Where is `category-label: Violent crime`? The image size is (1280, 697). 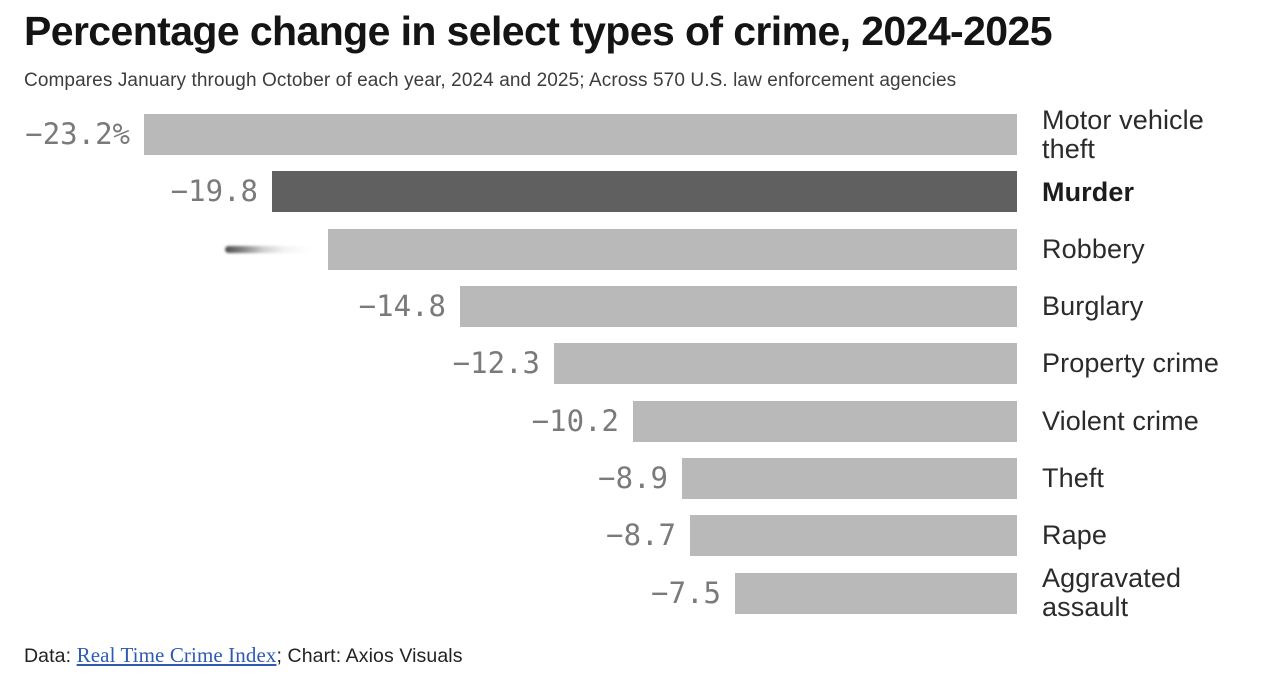 category-label: Violent crime is located at coordinates (1120, 420).